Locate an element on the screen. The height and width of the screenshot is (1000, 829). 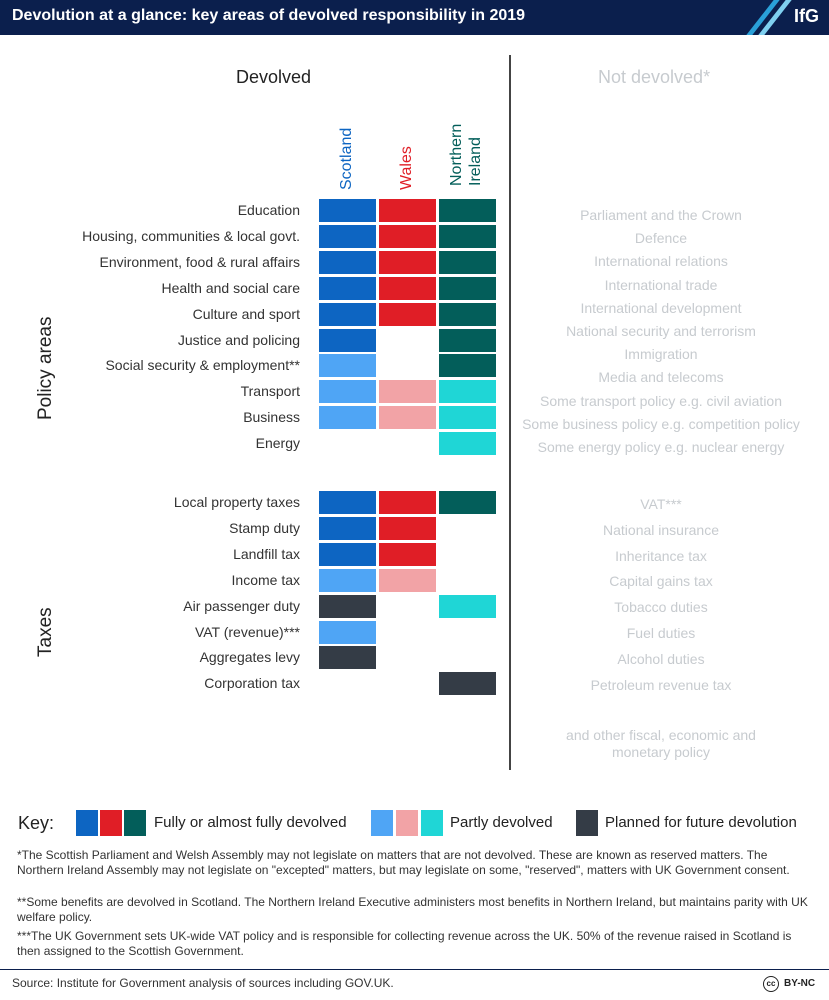
cell-local-property-taxes-ni is located at coordinates (467, 502).